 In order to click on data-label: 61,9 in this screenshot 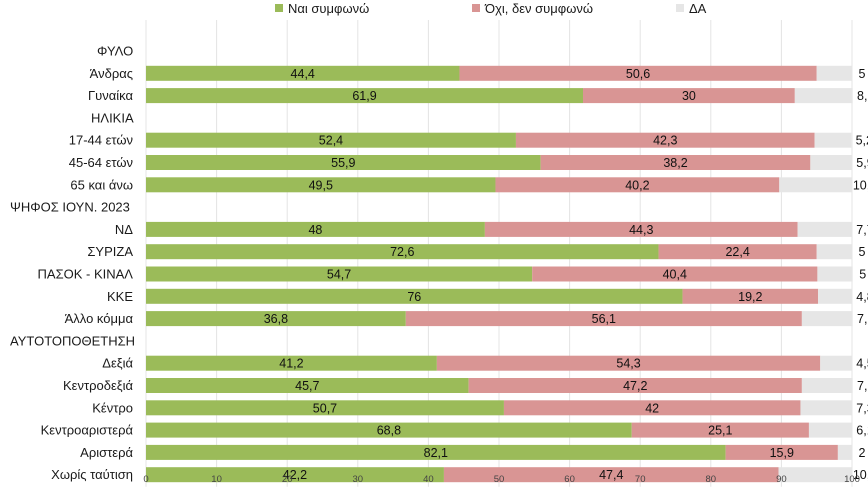, I will do `click(364, 96)`.